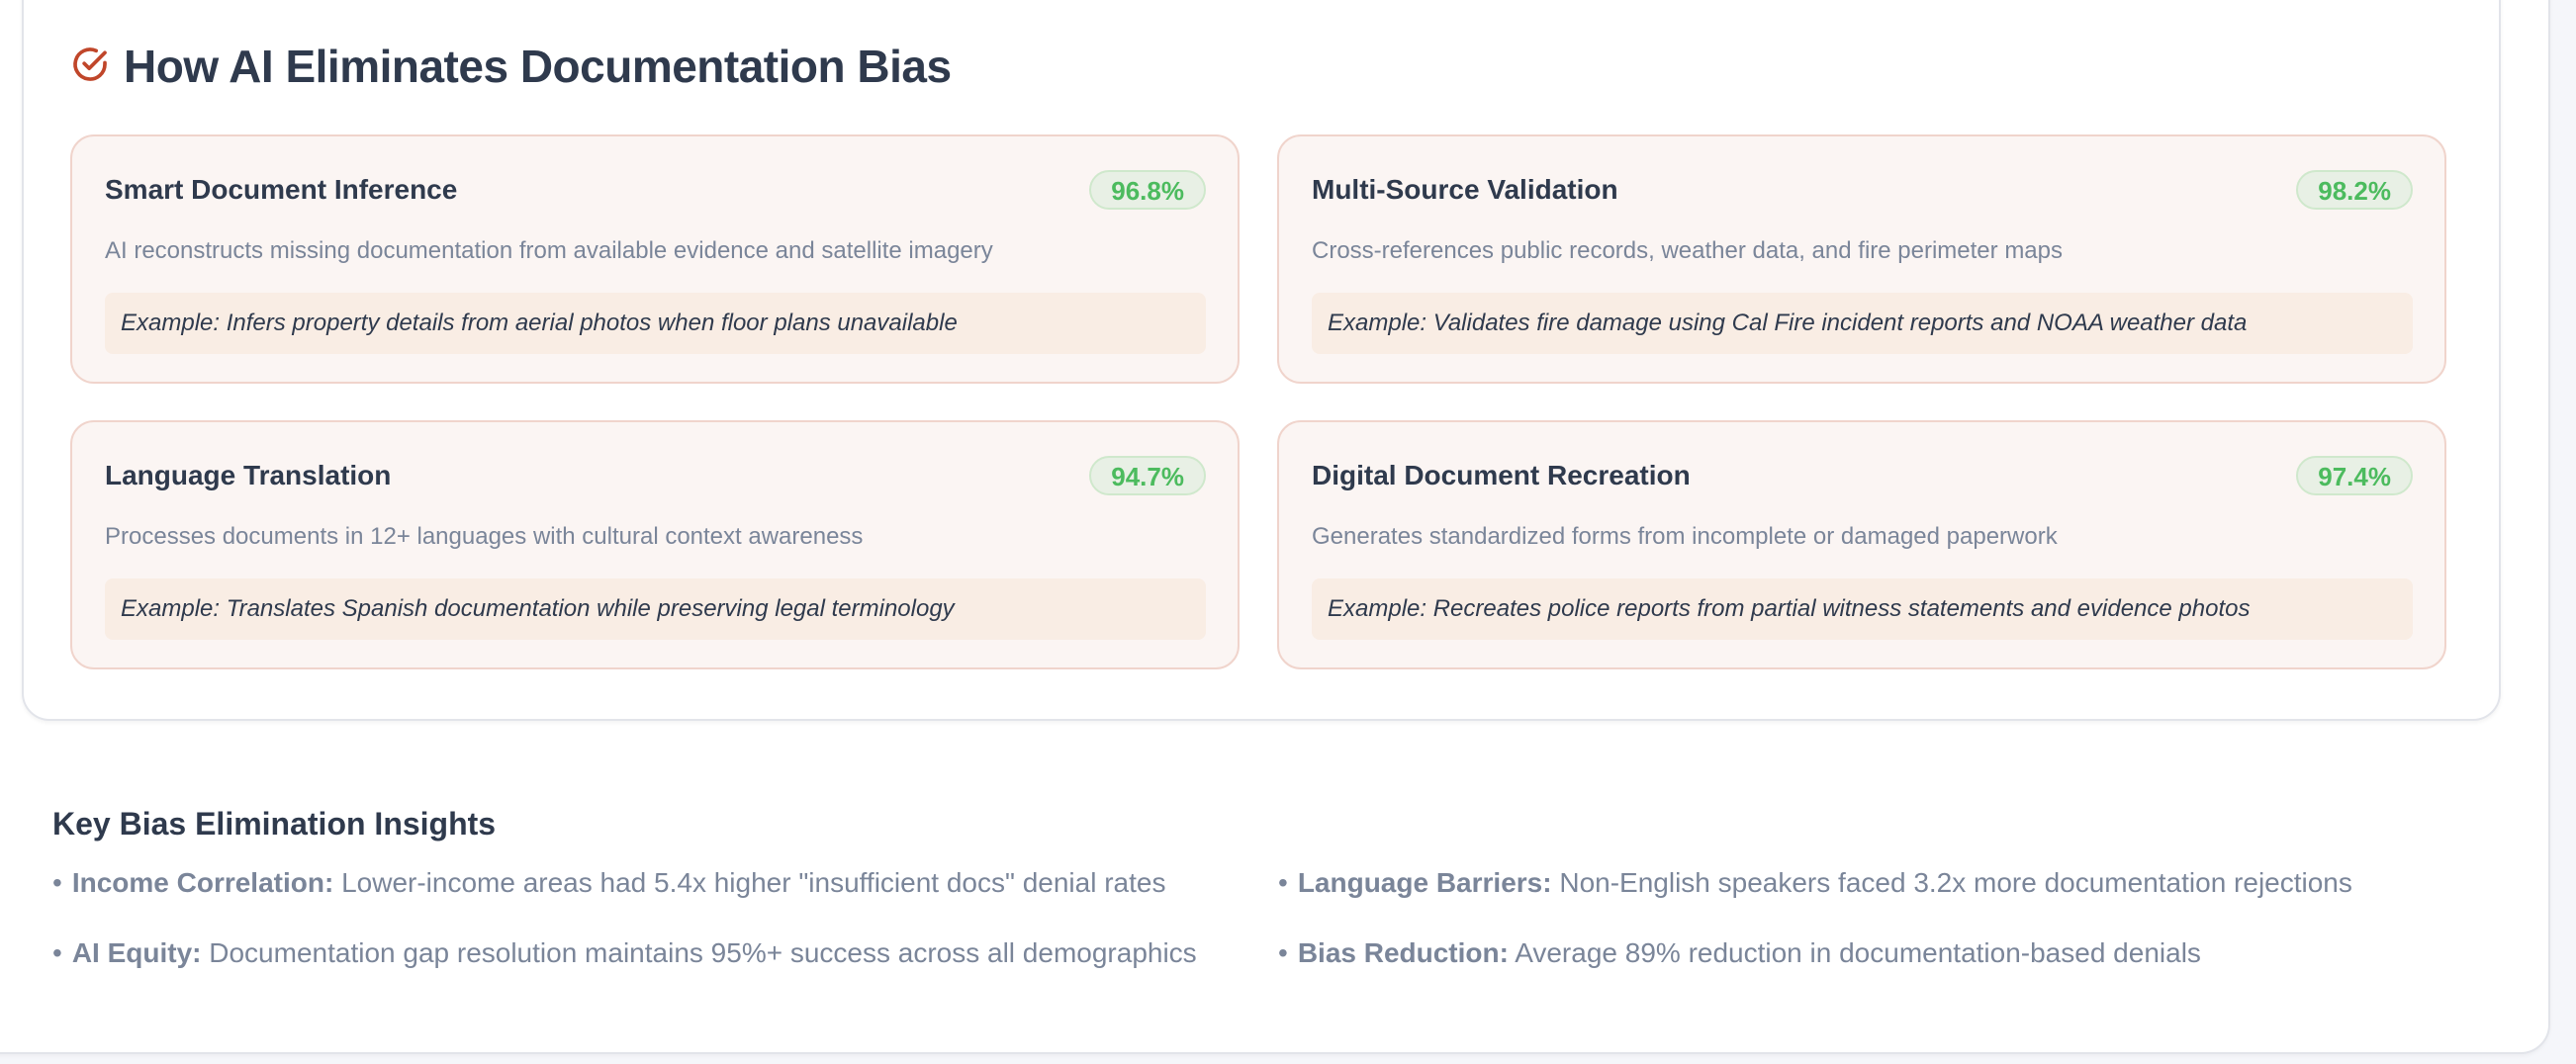 The image size is (2576, 1064). I want to click on accuracy-badge: 98.2%, so click(2354, 190).